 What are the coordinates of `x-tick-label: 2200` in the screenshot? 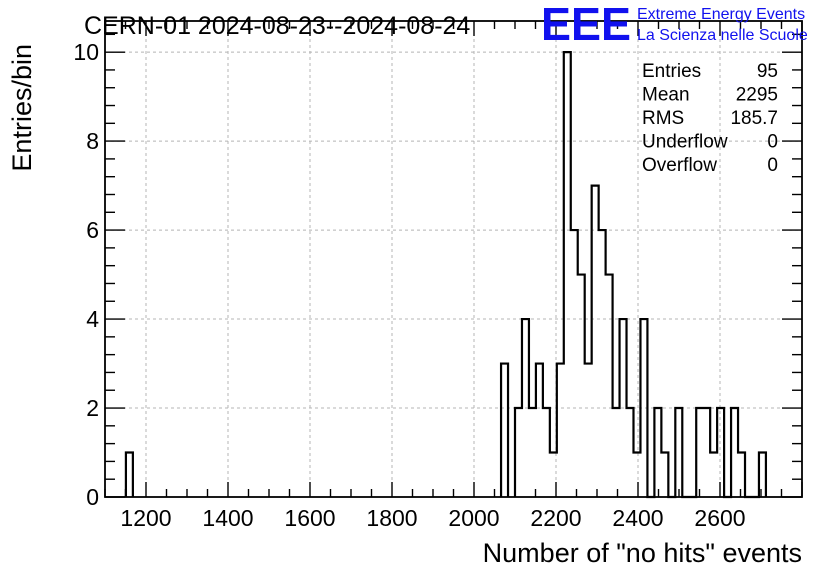 It's located at (555, 518).